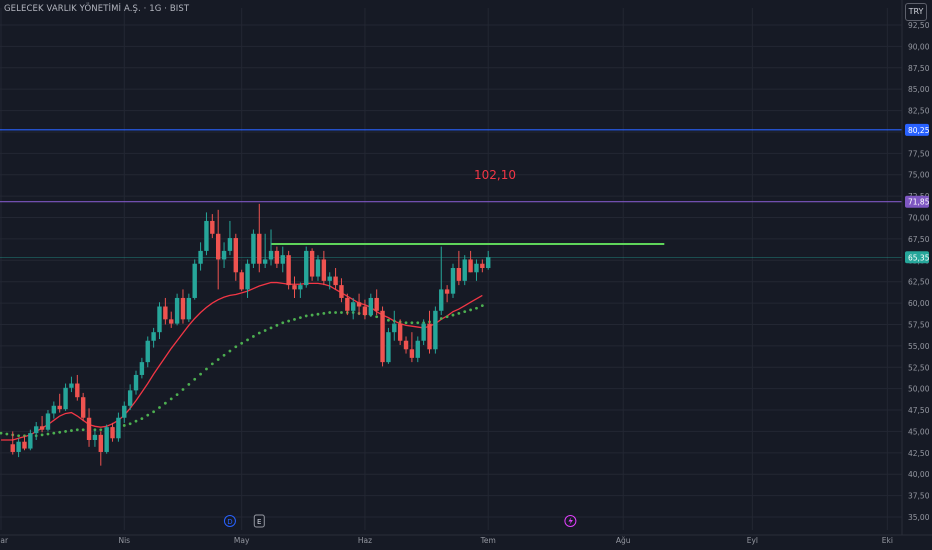 This screenshot has width=932, height=550. Describe the element at coordinates (919, 218) in the screenshot. I see `price-tick-label: 70,00` at that location.